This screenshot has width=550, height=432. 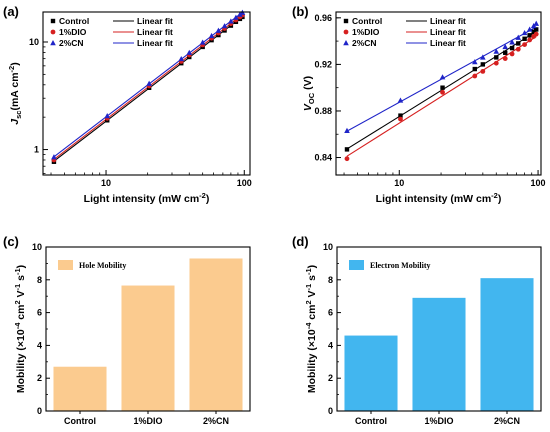 I want to click on y-tick-label: 0.88, so click(x=323, y=111).